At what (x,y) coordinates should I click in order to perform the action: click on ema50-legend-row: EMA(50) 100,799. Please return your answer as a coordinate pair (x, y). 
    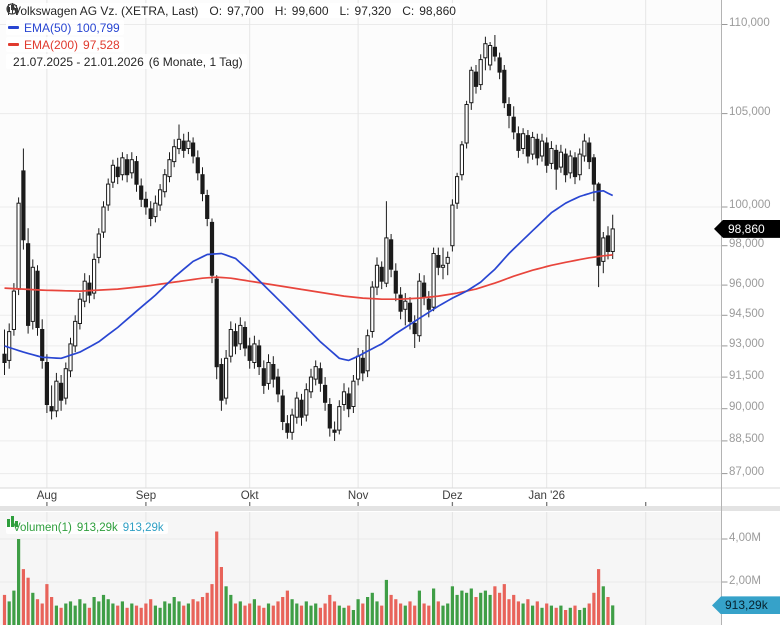
    Looking at the image, I should click on (233, 27).